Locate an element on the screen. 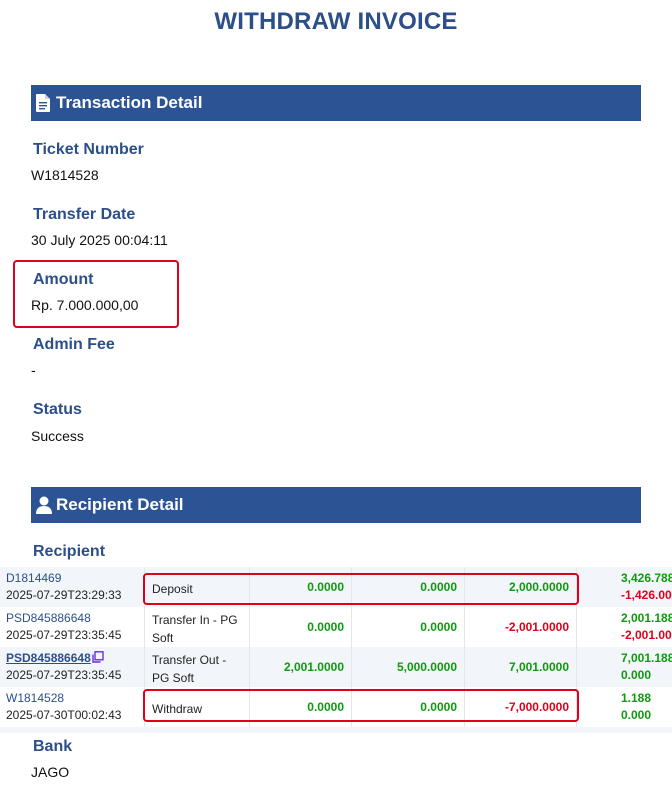  transaction-ref: W1814528 is located at coordinates (35, 698).